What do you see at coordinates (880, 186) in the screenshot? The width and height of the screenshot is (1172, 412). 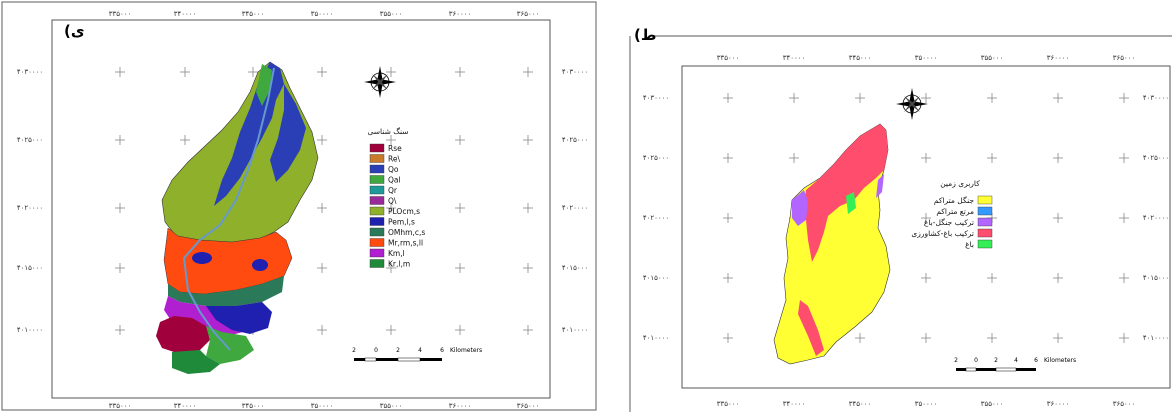 I see `landuse-forest-garden` at bounding box center [880, 186].